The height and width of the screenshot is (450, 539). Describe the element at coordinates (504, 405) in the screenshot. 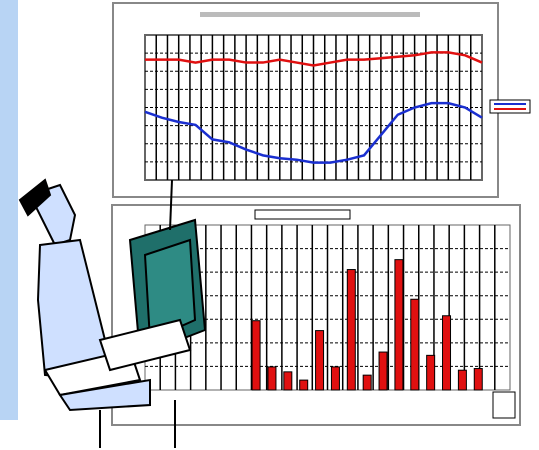

I see `small-icon` at that location.